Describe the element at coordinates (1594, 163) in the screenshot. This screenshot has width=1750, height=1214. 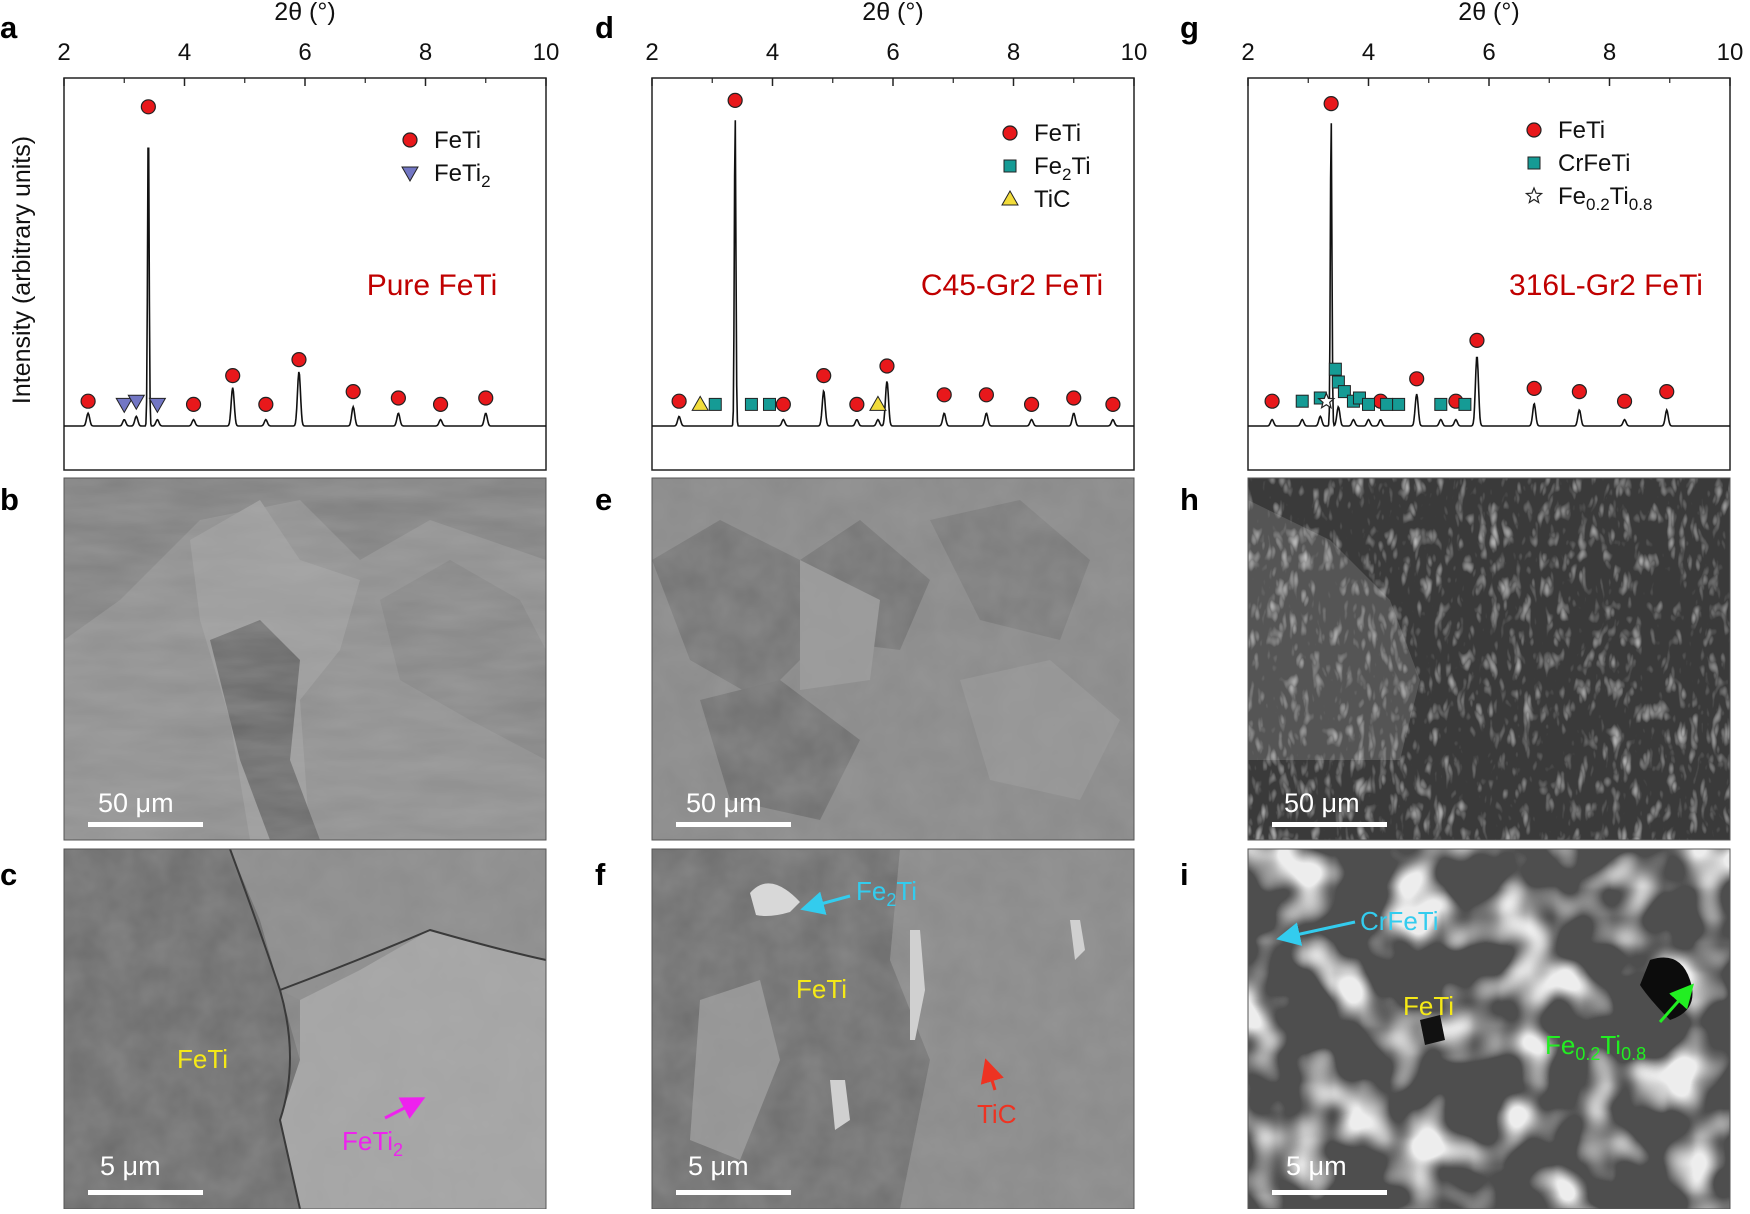
I see `legend-label-crfeti: CrFeTi` at that location.